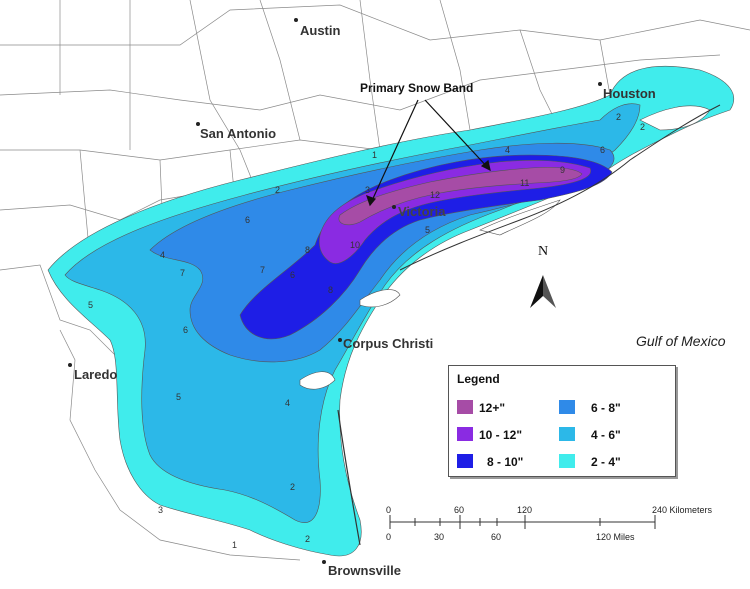  I want to click on city-victoria: Victoria, so click(422, 211).